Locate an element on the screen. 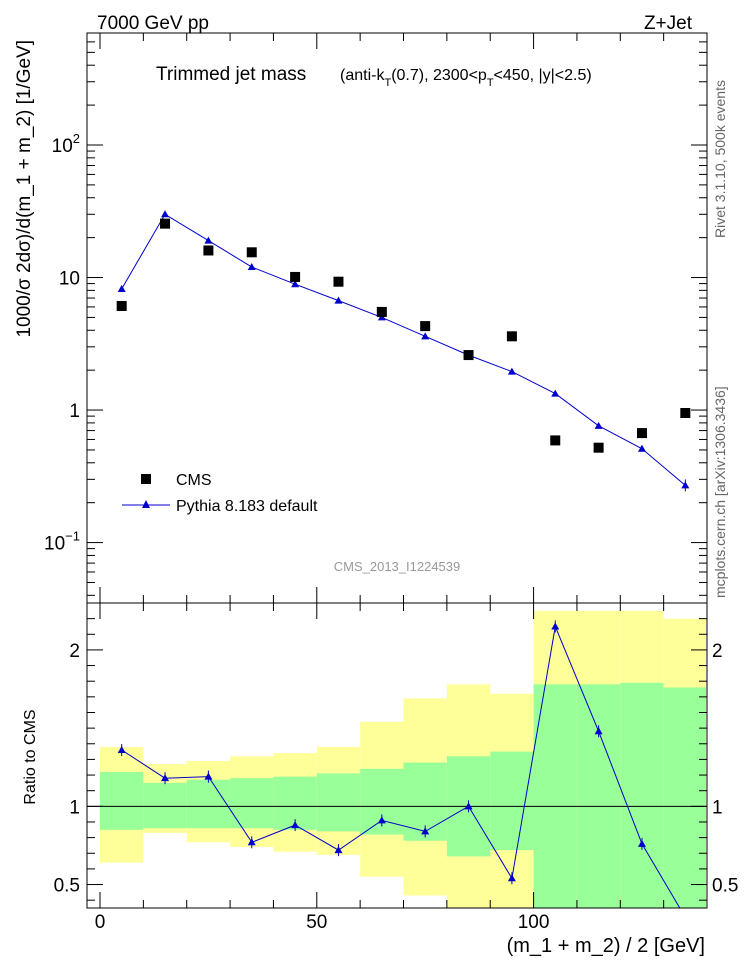 This screenshot has height=972, width=746. analysis-id: CMS_2013_I1224539 is located at coordinates (397, 566).